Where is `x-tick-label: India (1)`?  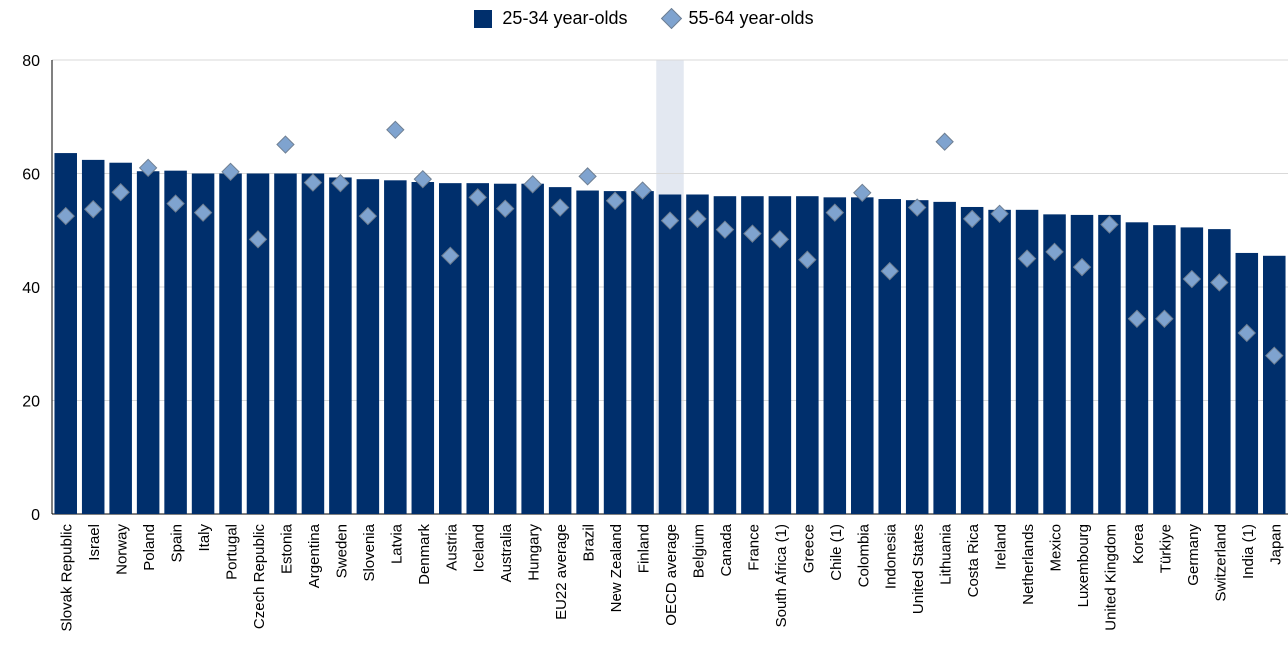 x-tick-label: India (1) is located at coordinates (1248, 551).